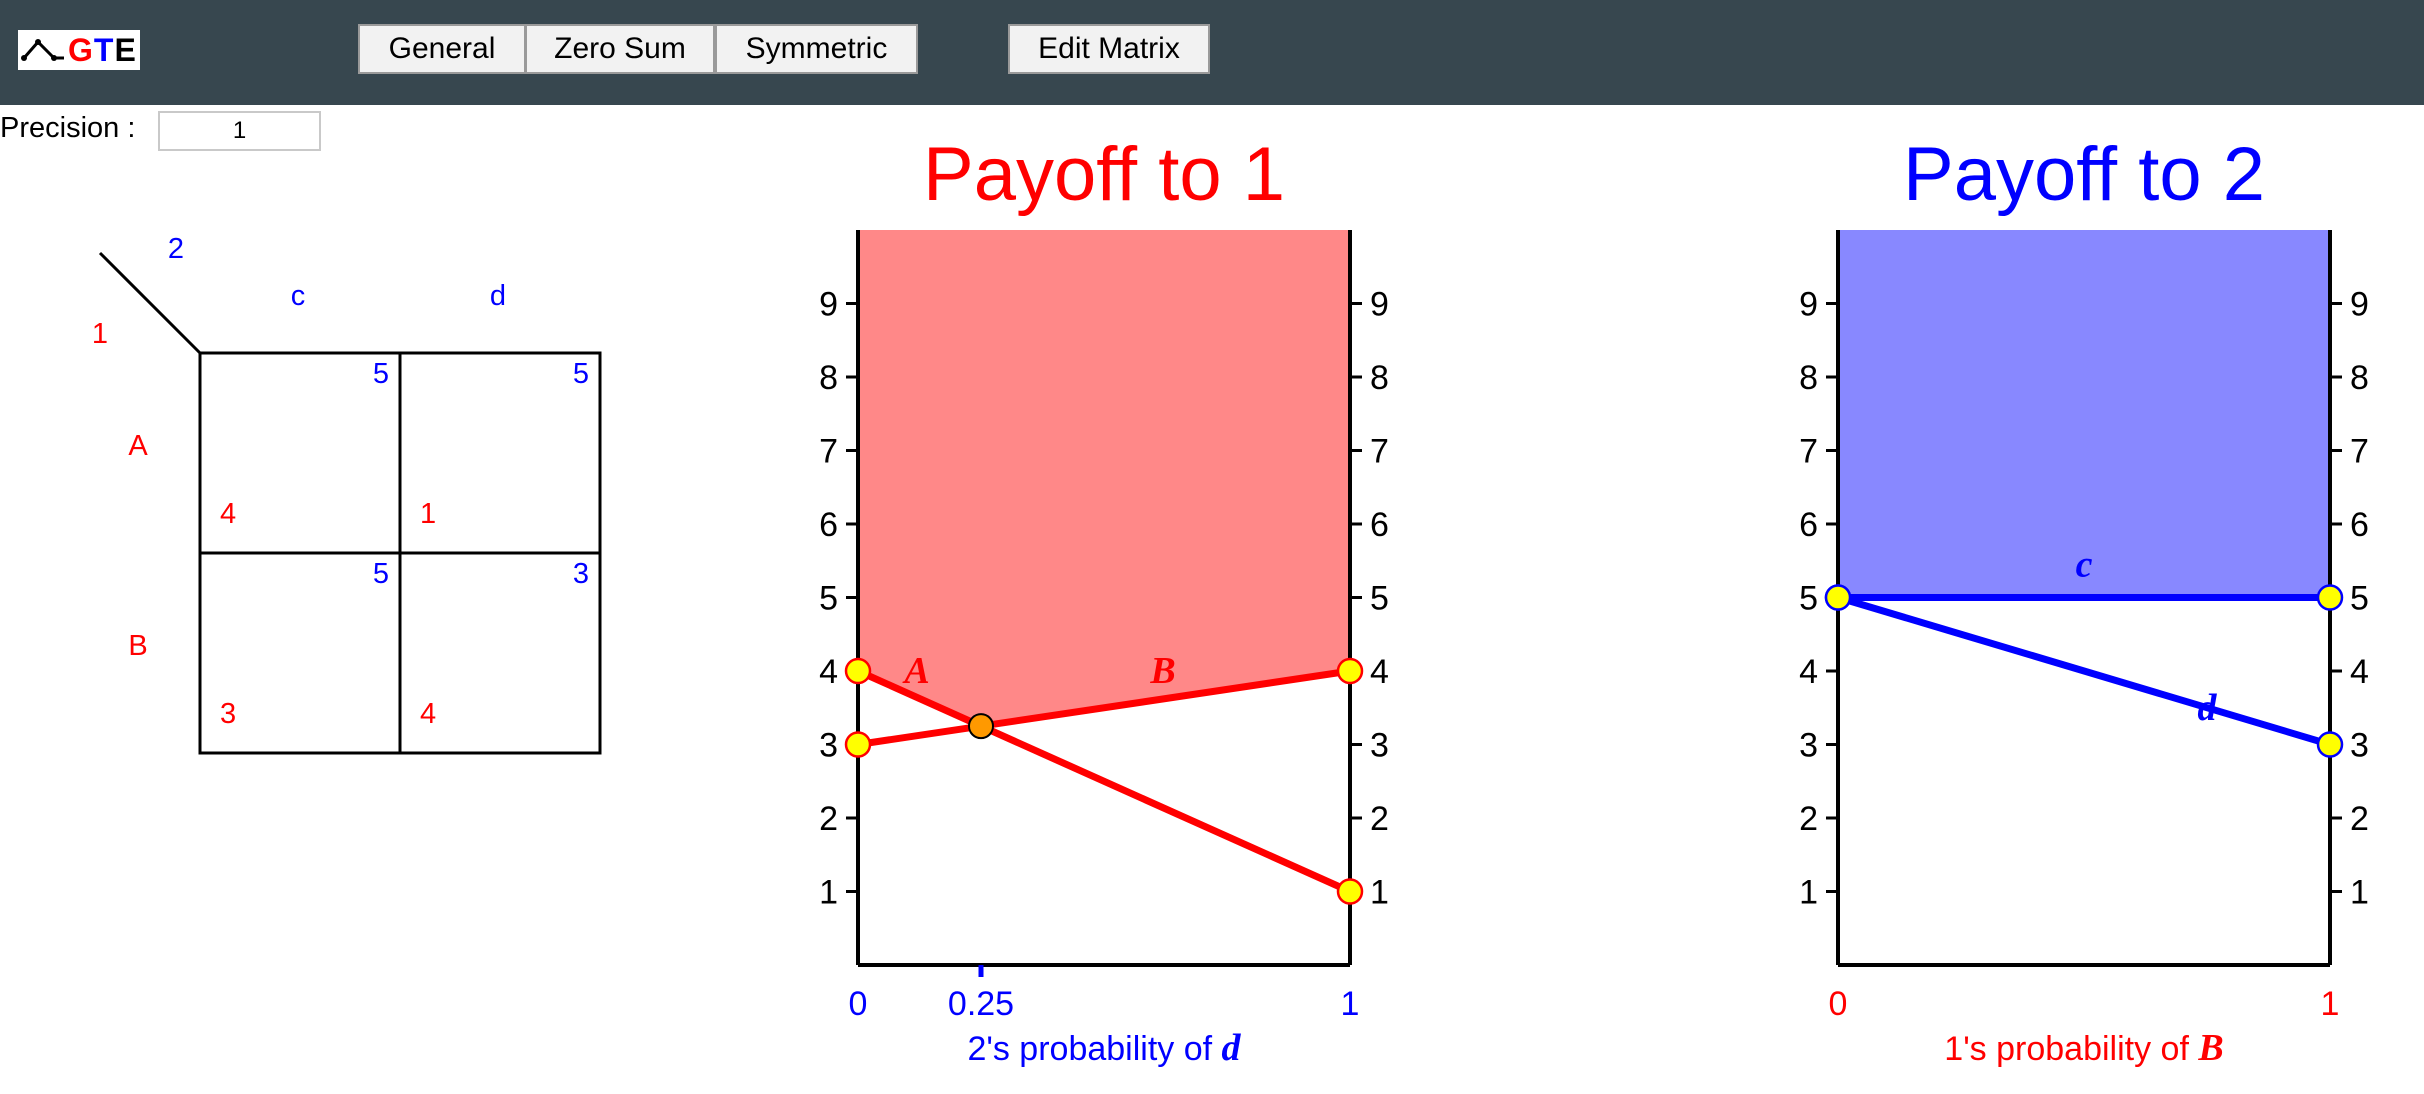 The width and height of the screenshot is (2424, 1094). What do you see at coordinates (68, 128) in the screenshot?
I see `precision-label: Precision :` at bounding box center [68, 128].